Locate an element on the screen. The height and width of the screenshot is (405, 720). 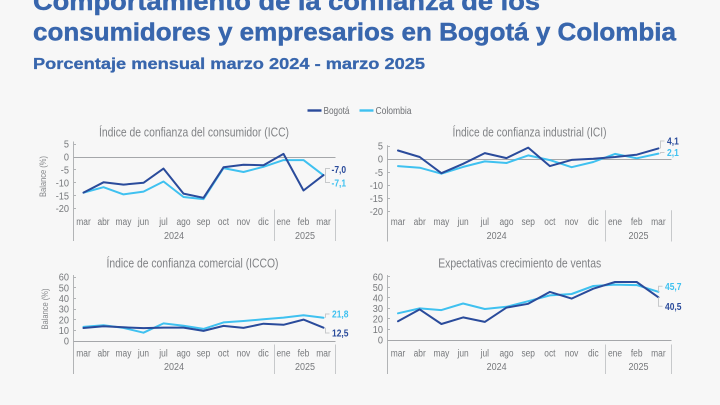
svg-text: 2,1 is located at coordinates (673, 153).